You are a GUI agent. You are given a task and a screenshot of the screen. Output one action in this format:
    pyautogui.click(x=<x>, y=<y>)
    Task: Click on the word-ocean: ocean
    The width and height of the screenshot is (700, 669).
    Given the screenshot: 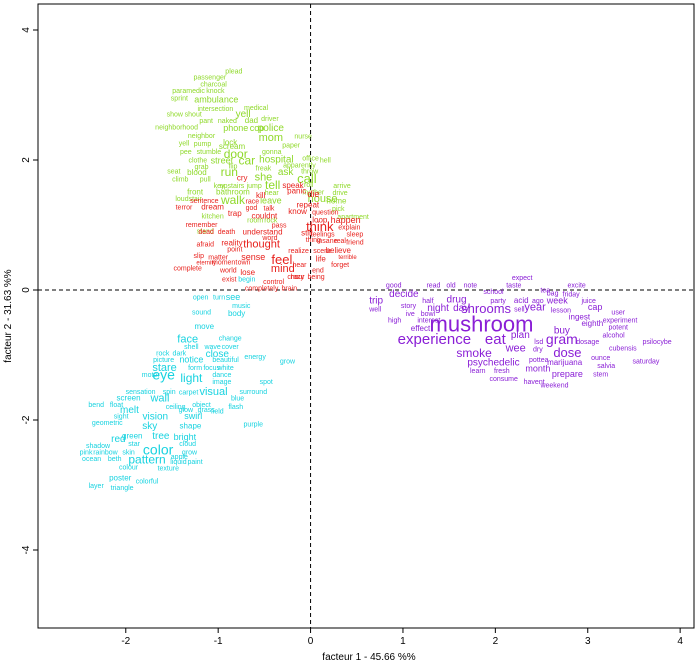 What is the action you would take?
    pyautogui.click(x=91, y=459)
    